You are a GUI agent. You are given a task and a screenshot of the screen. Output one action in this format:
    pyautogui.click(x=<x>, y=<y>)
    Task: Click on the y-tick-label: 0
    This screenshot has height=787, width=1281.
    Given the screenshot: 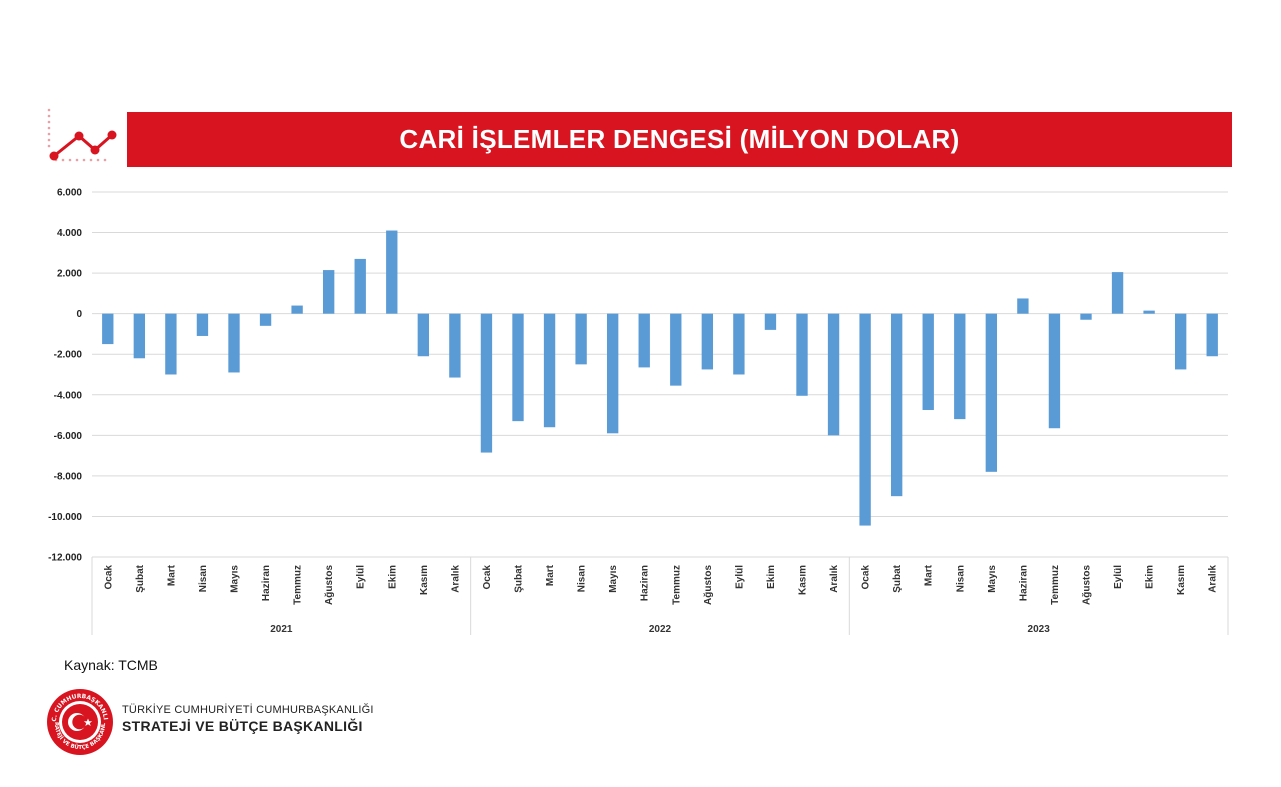 What is the action you would take?
    pyautogui.click(x=79, y=314)
    